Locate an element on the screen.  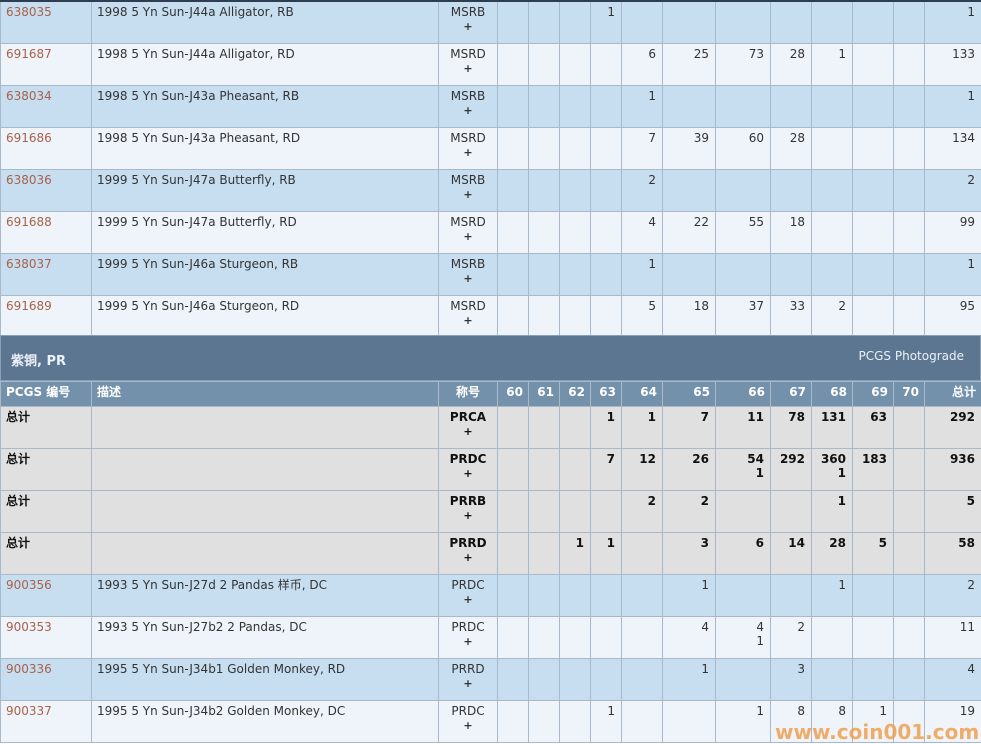
grade-count: 8 is located at coordinates (790, 711).